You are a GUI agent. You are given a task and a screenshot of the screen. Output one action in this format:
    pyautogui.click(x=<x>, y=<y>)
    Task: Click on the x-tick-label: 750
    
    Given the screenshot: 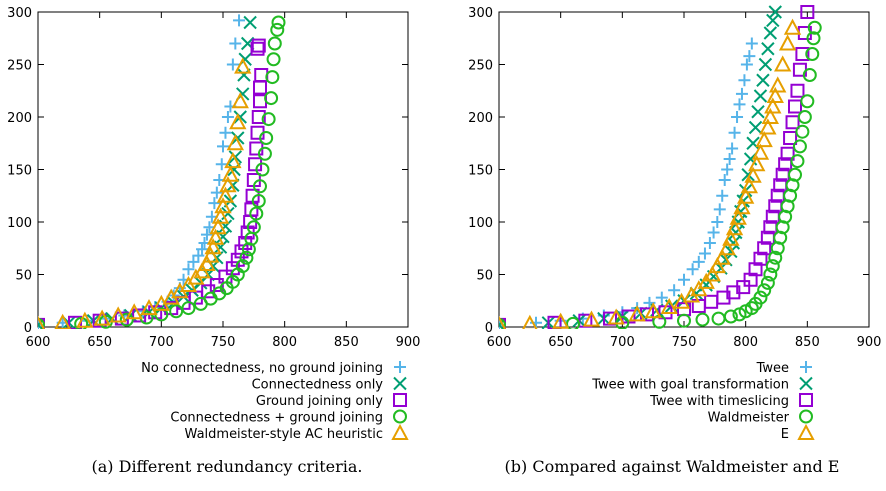 What is the action you would take?
    pyautogui.click(x=223, y=342)
    